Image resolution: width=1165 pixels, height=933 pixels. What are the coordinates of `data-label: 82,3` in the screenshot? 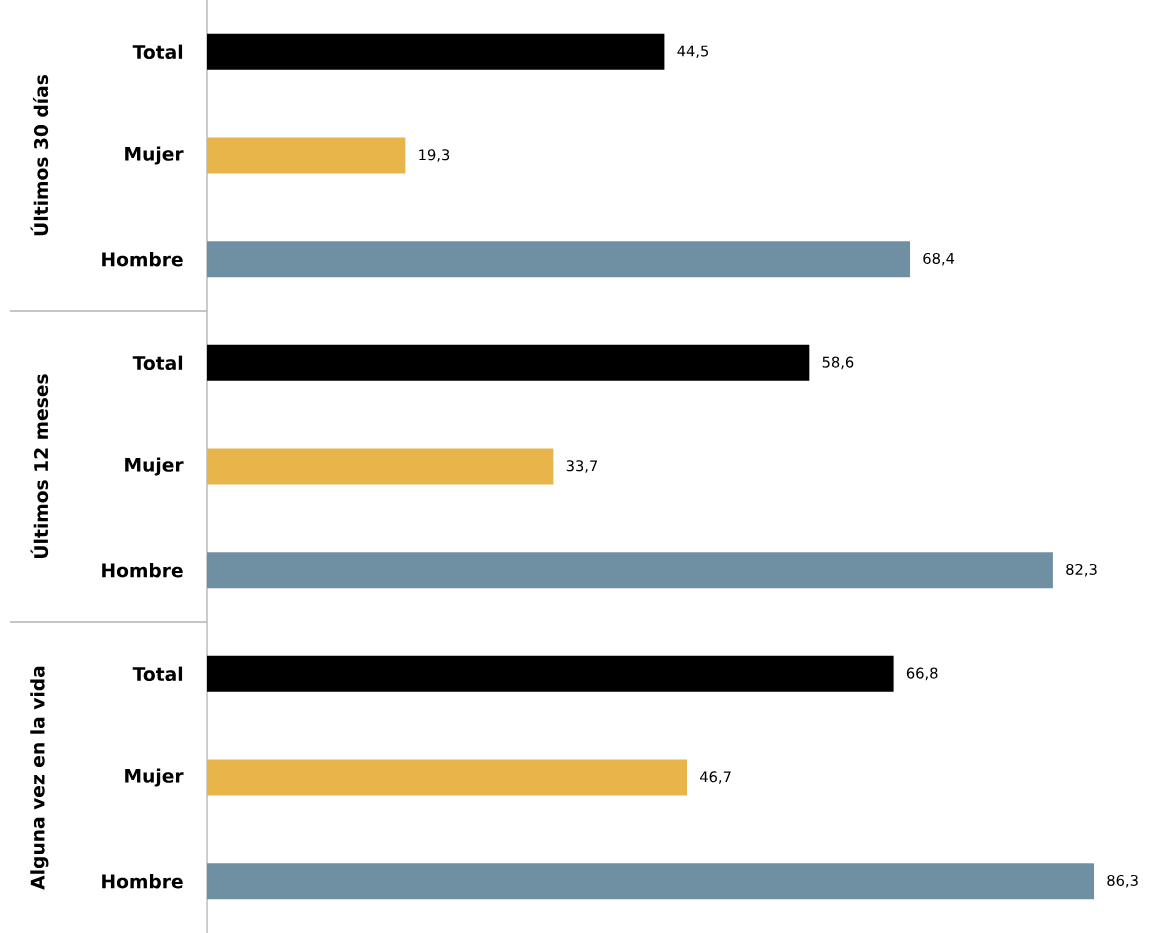 It's located at (1081, 570).